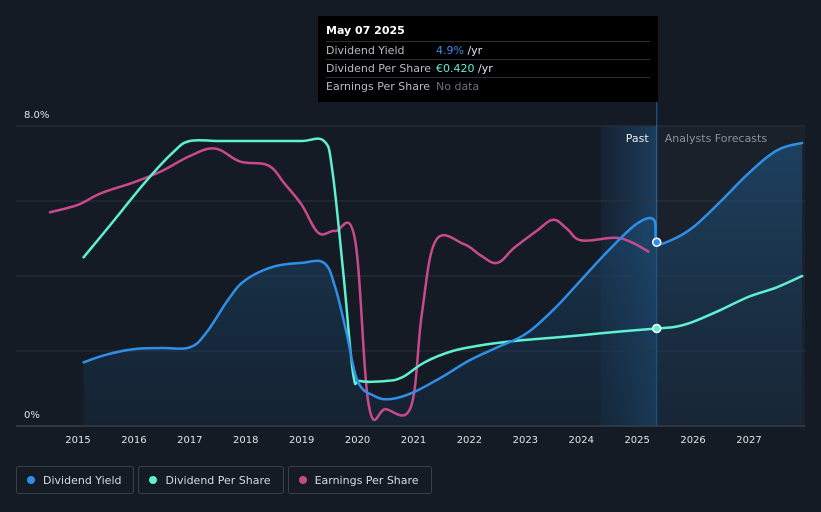 Image resolution: width=821 pixels, height=512 pixels. What do you see at coordinates (301, 440) in the screenshot?
I see `x-tick-label: 2019` at bounding box center [301, 440].